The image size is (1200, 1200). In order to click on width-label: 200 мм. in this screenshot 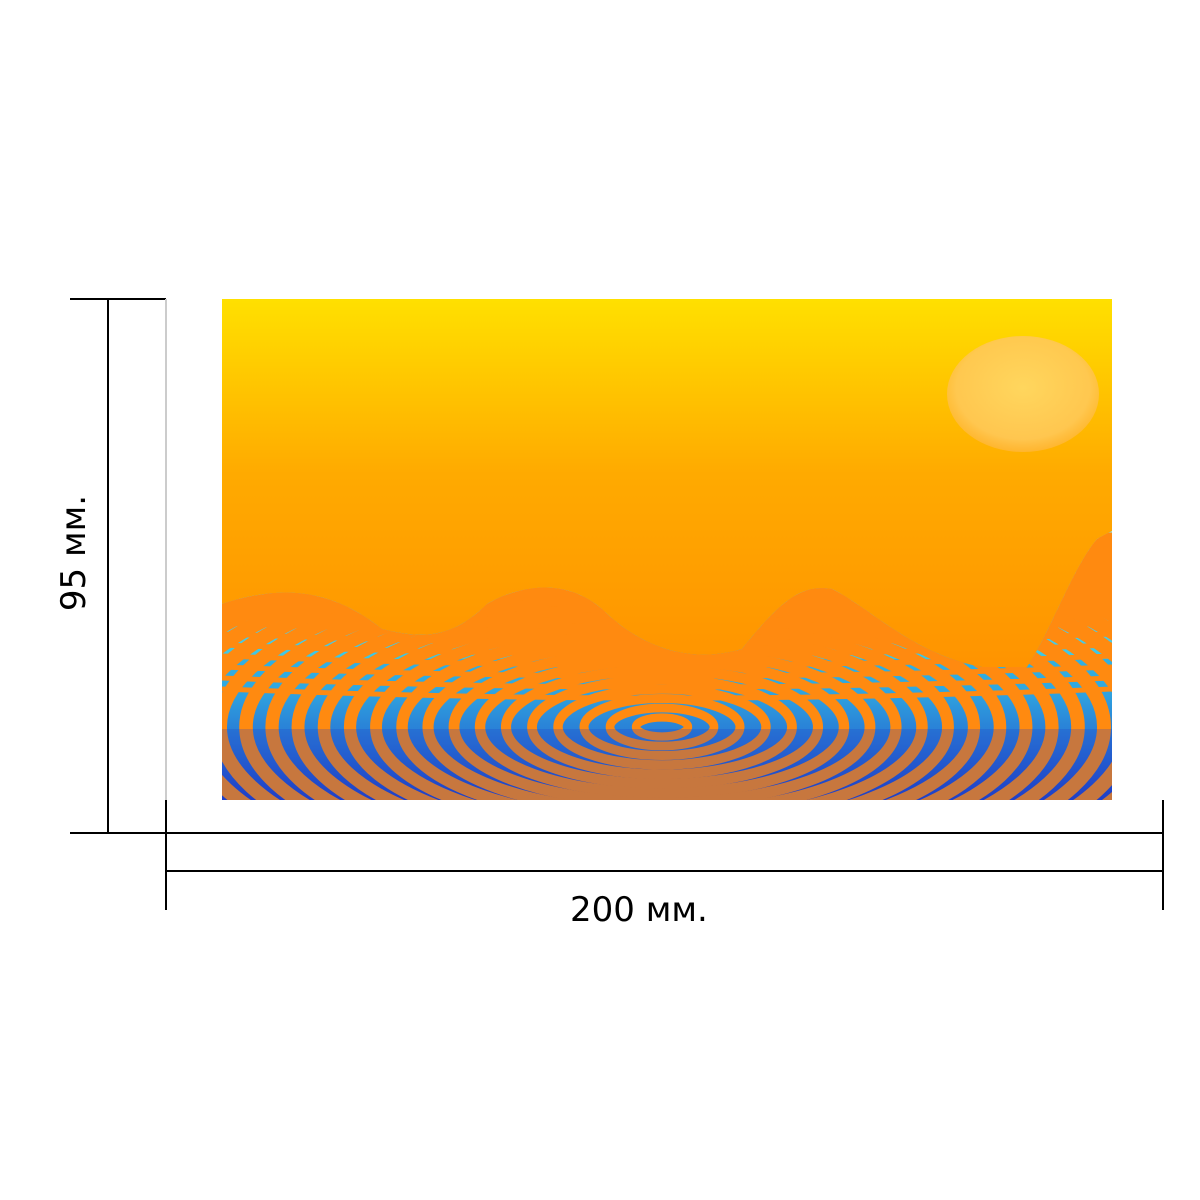, I will do `click(639, 910)`.